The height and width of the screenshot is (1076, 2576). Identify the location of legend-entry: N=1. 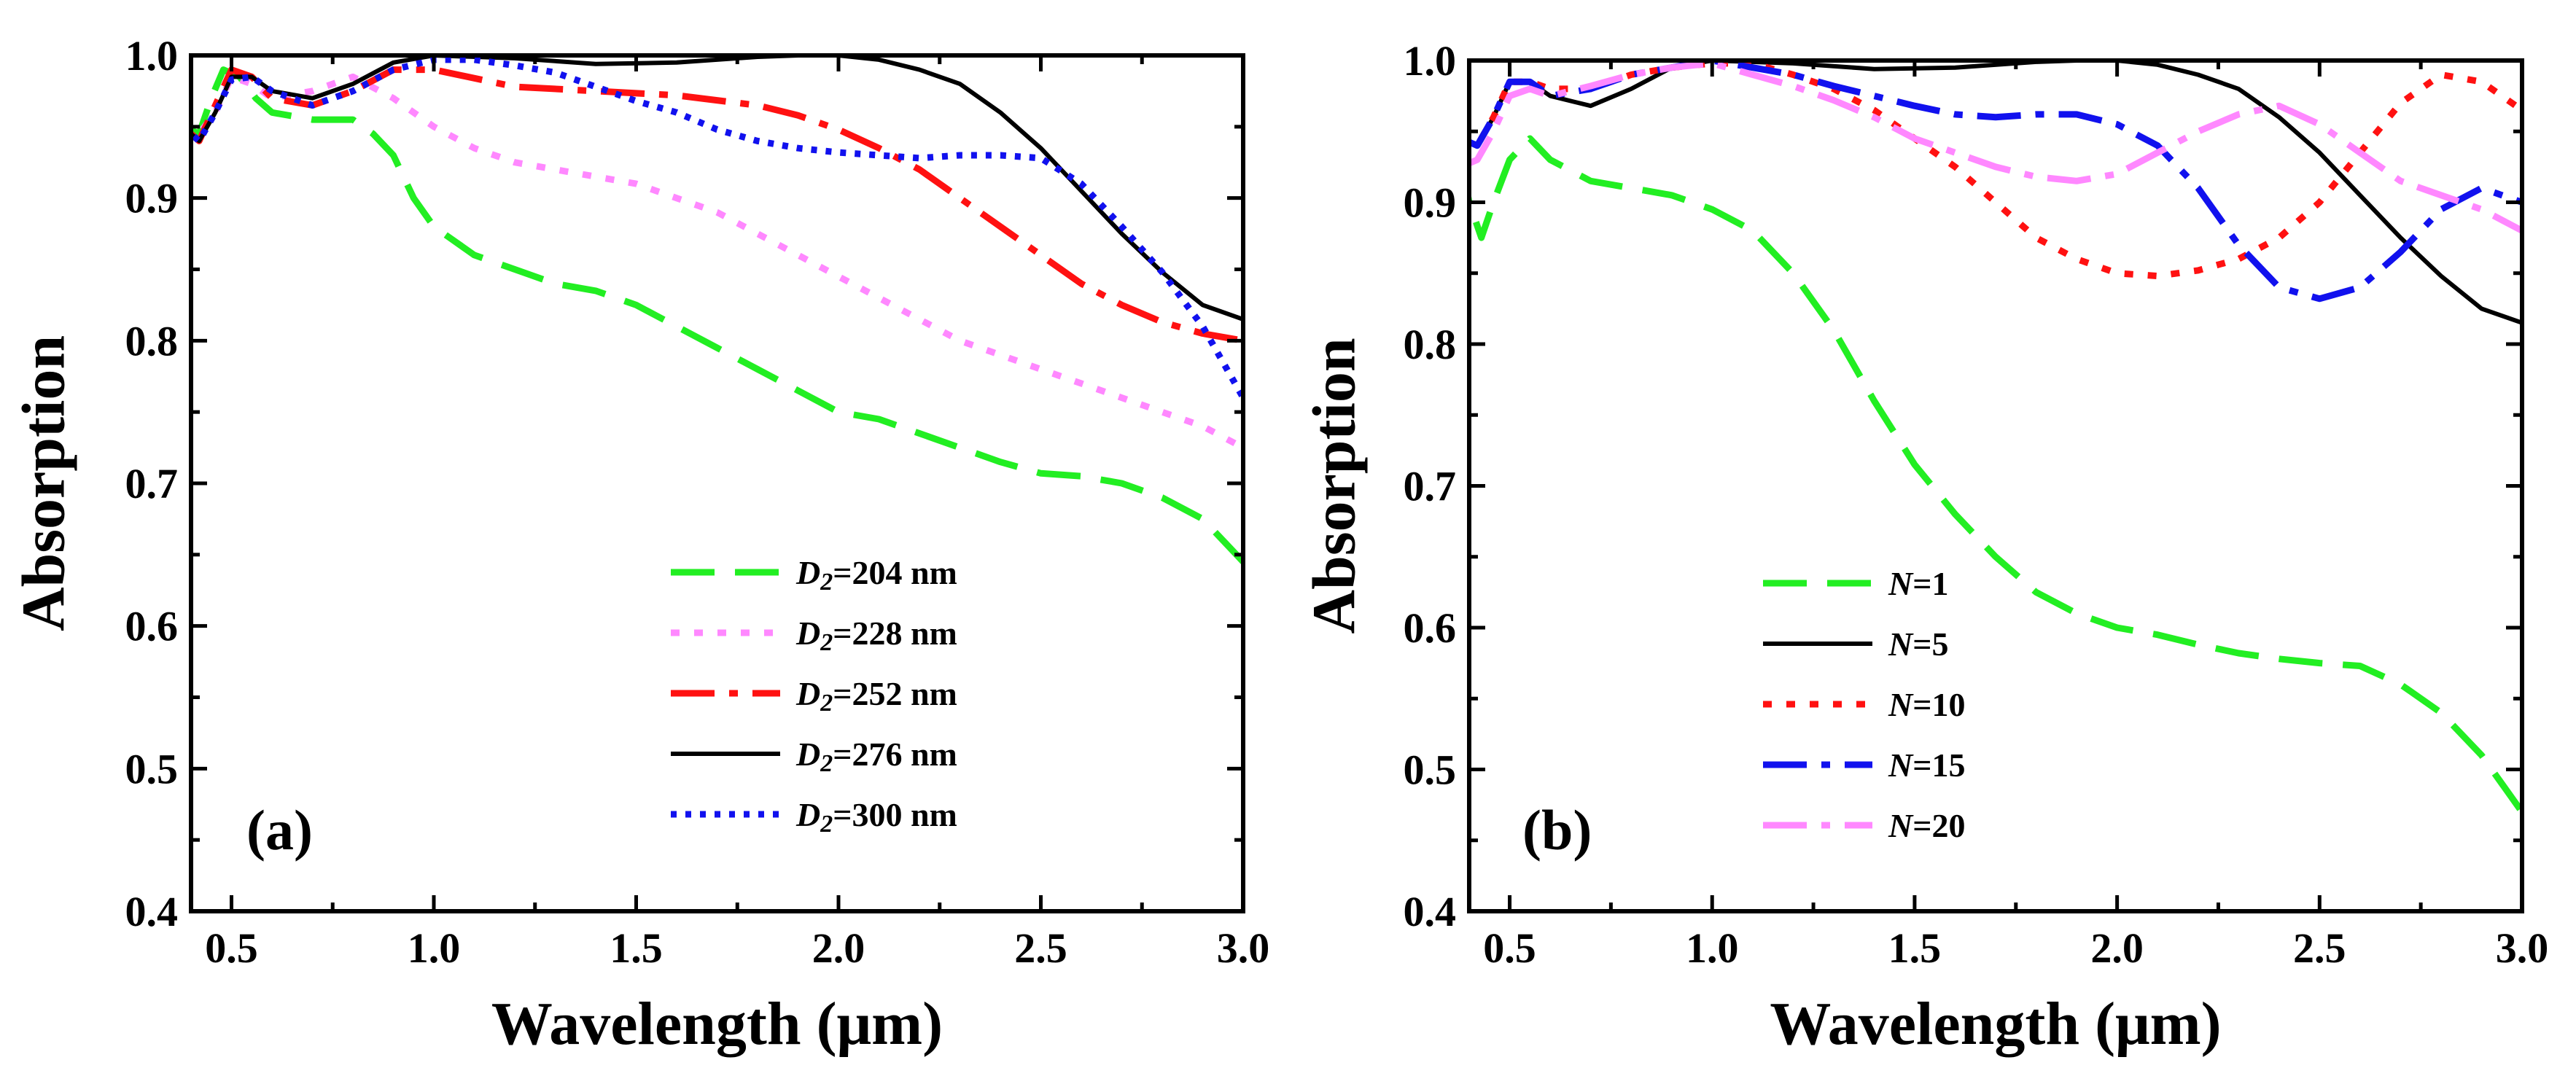
(1918, 583).